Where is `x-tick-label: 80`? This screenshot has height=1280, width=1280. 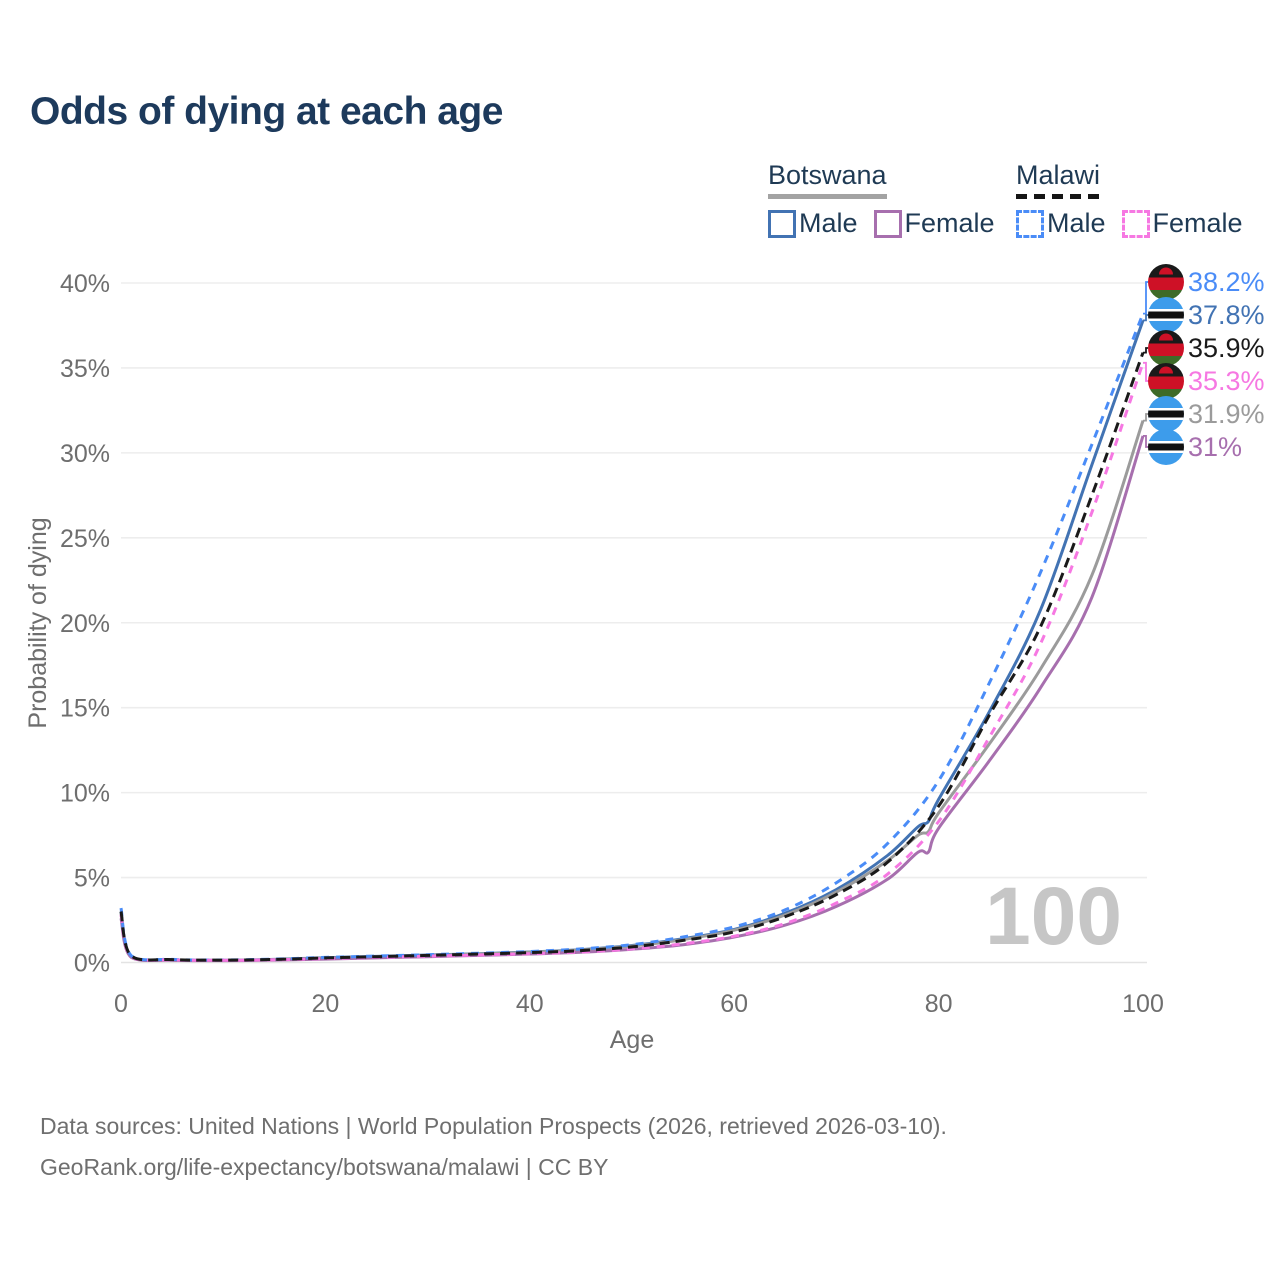 x-tick-label: 80 is located at coordinates (939, 1004).